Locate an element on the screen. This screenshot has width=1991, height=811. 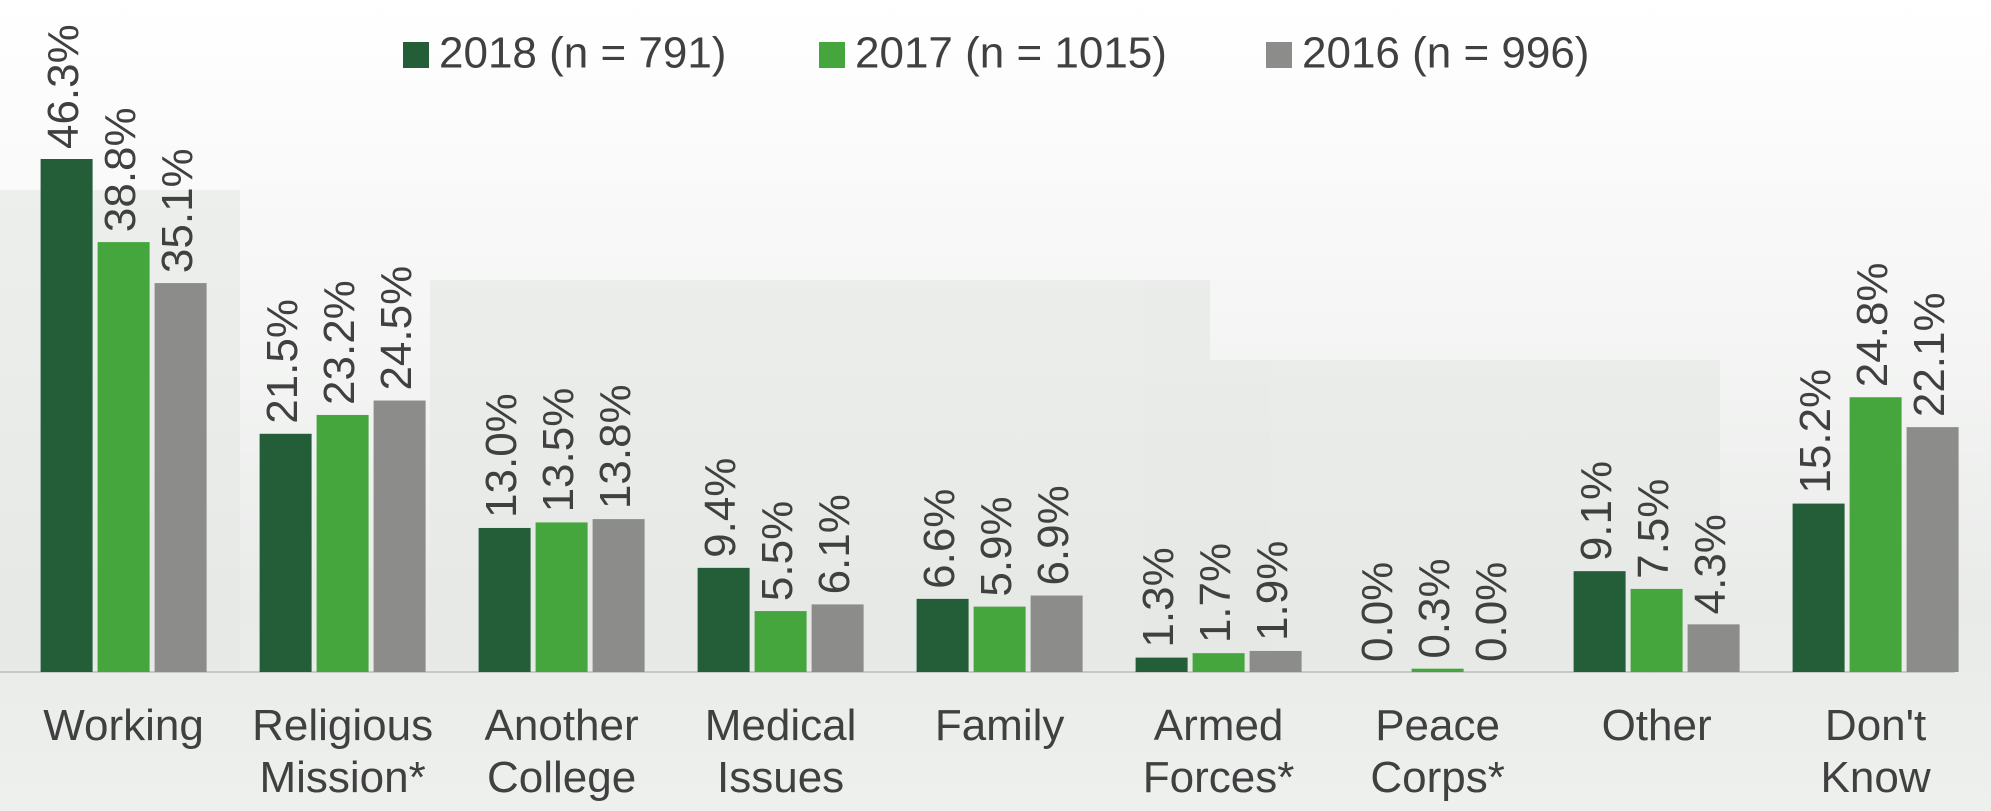
value-label: 13.0% is located at coordinates (501, 455).